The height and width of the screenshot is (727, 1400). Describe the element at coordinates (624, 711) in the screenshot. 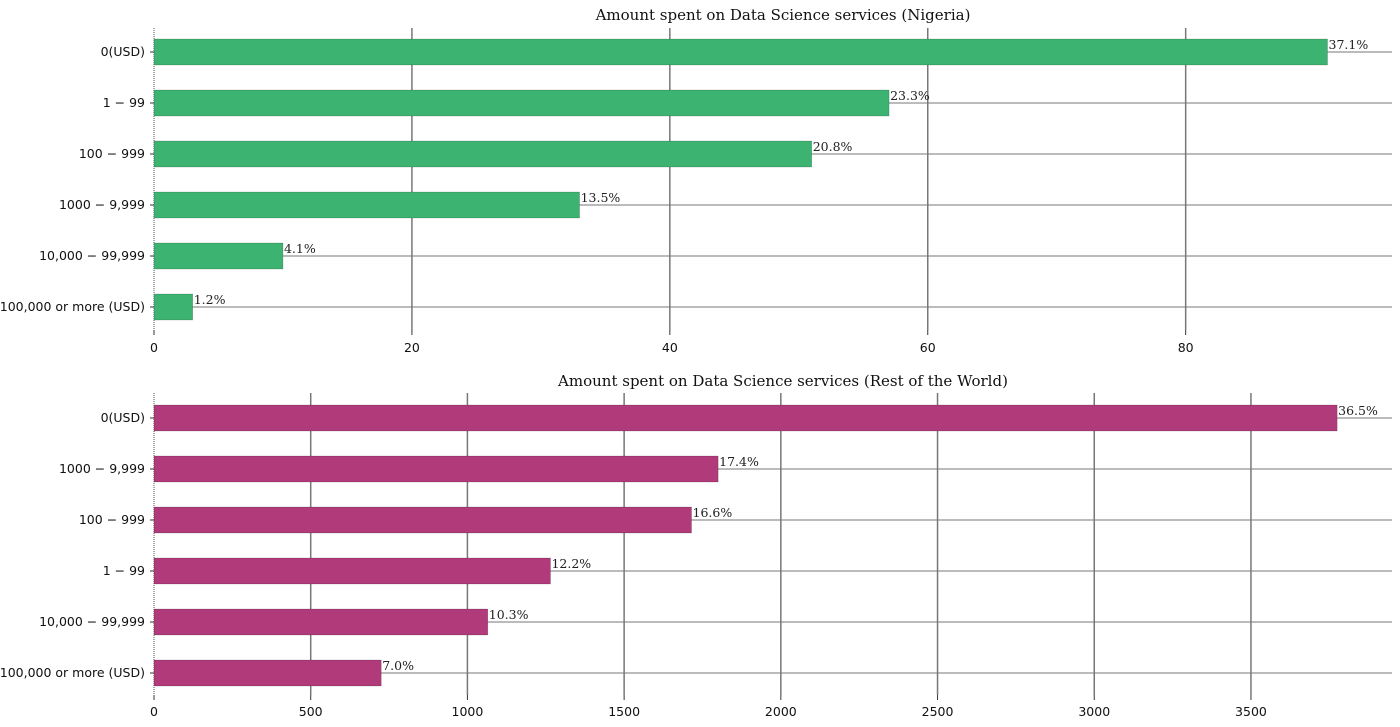

I see `x-tick-label: 1500` at that location.